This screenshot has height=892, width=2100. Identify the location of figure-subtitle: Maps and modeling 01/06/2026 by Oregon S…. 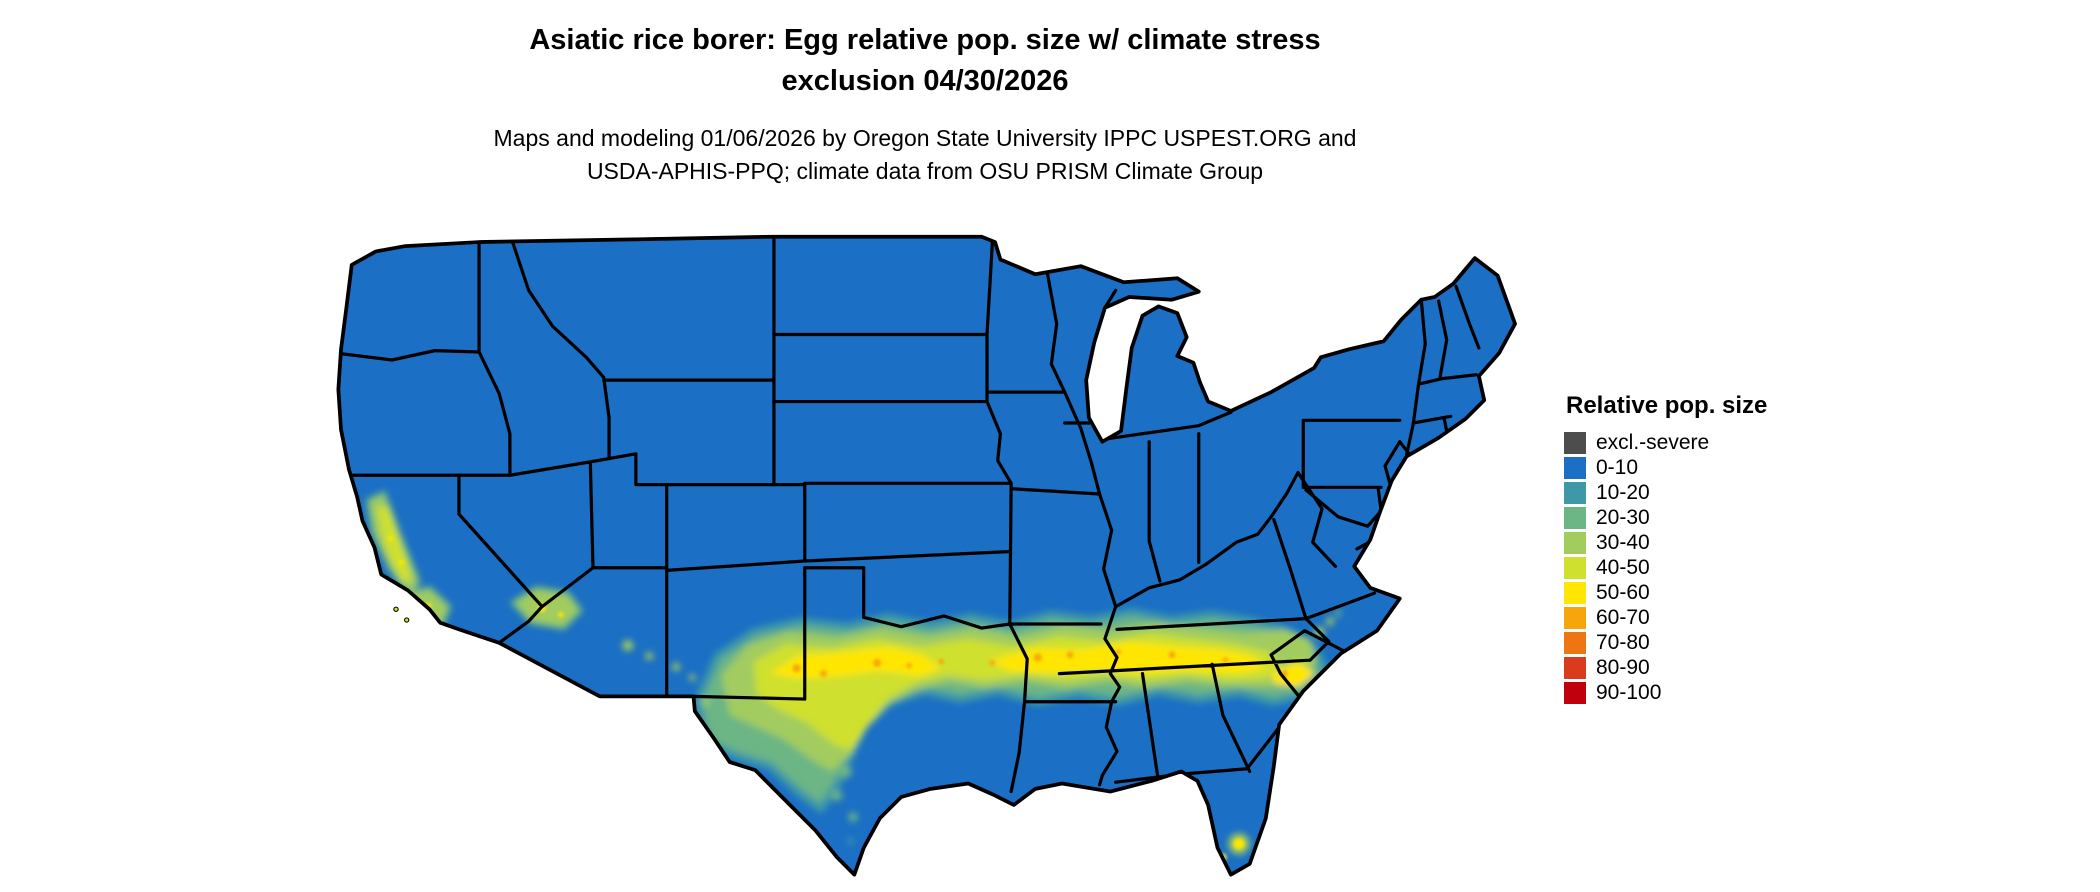
(925, 155).